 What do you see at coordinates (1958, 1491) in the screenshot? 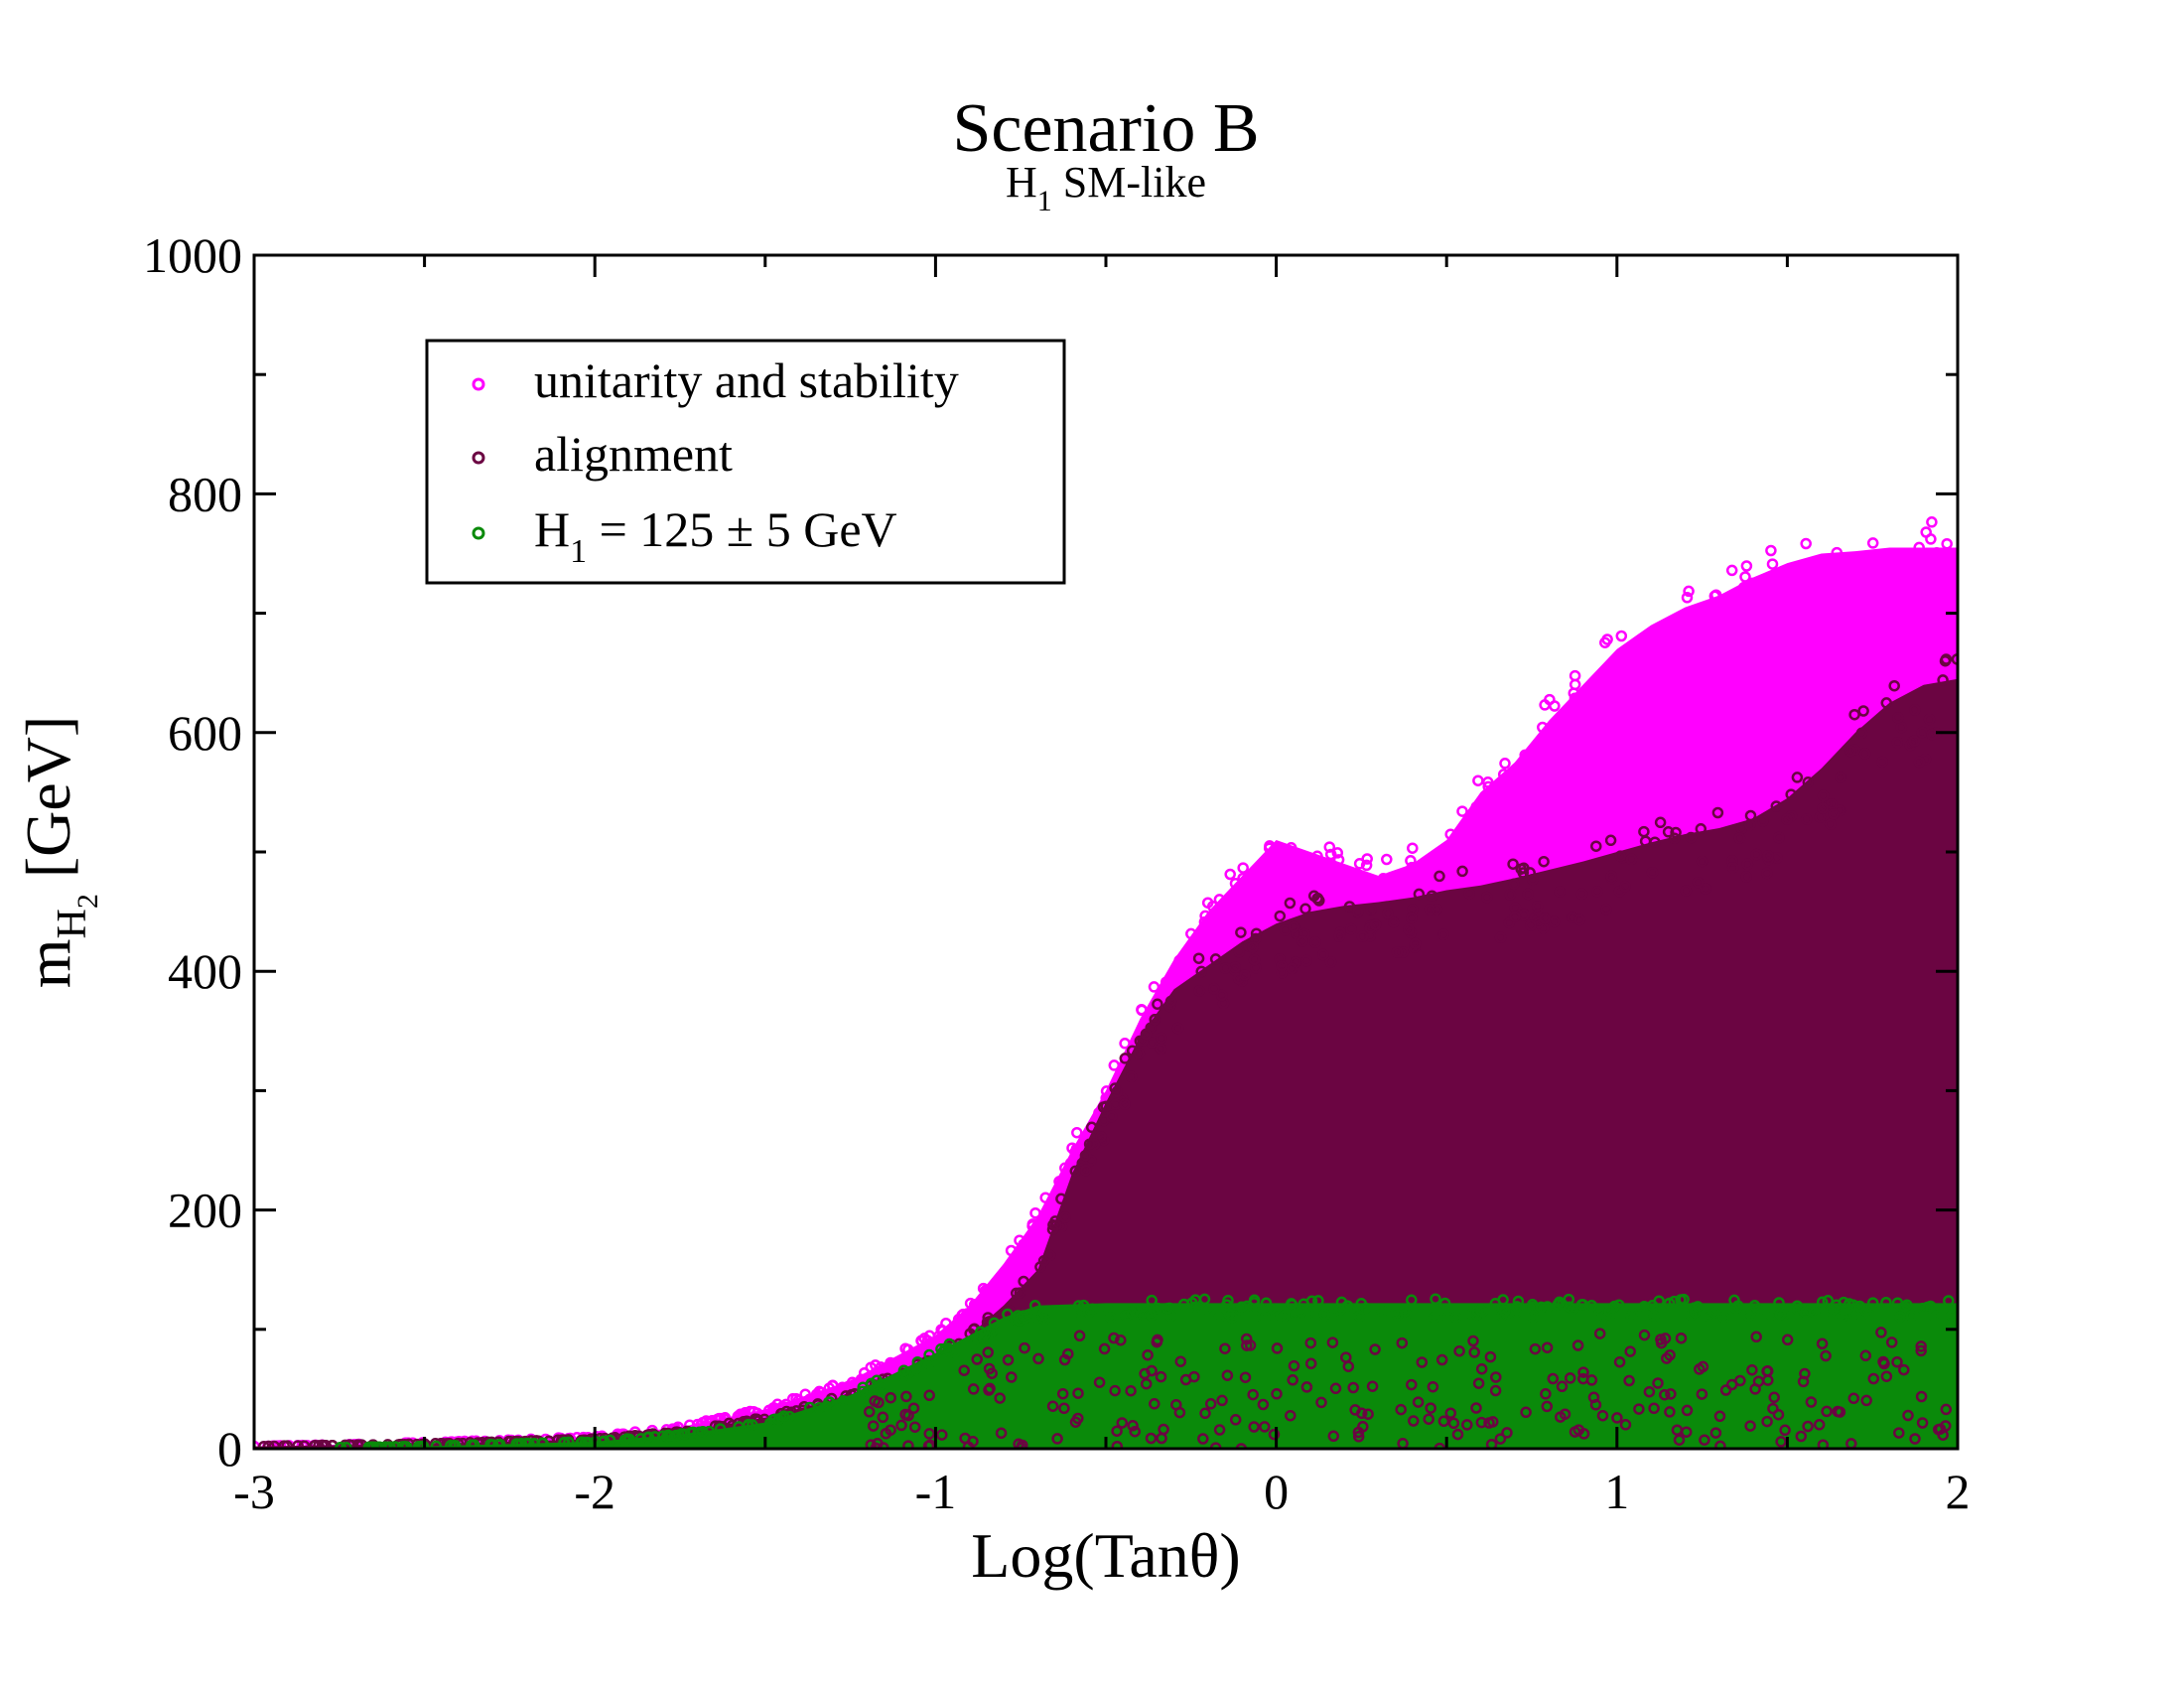
I see `x-tick-label: 2` at bounding box center [1958, 1491].